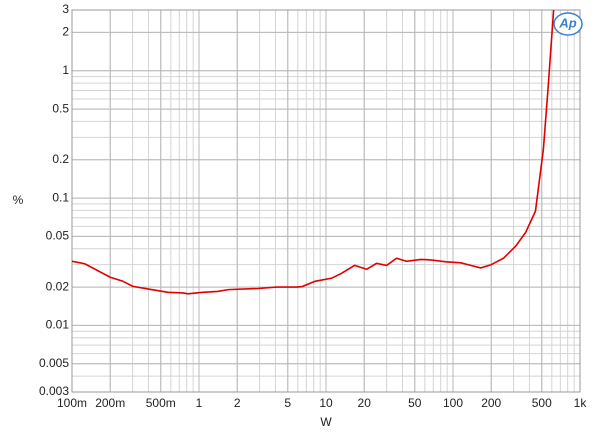  Describe the element at coordinates (110, 403) in the screenshot. I see `x-tick-label: 200m` at that location.